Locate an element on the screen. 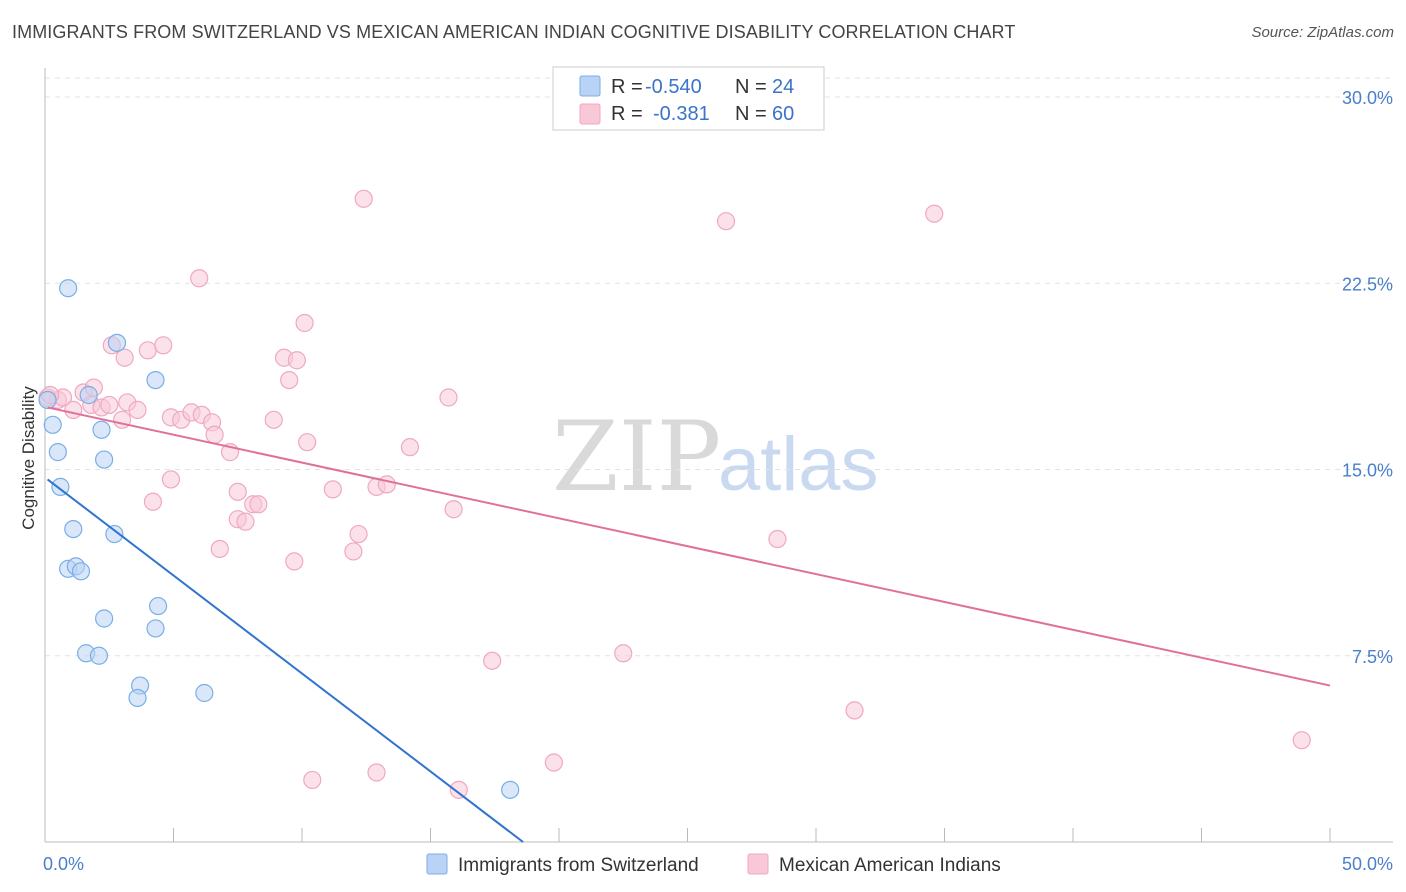 The image size is (1406, 892). y-axis-label: Cognitive Disability is located at coordinates (28, 458).